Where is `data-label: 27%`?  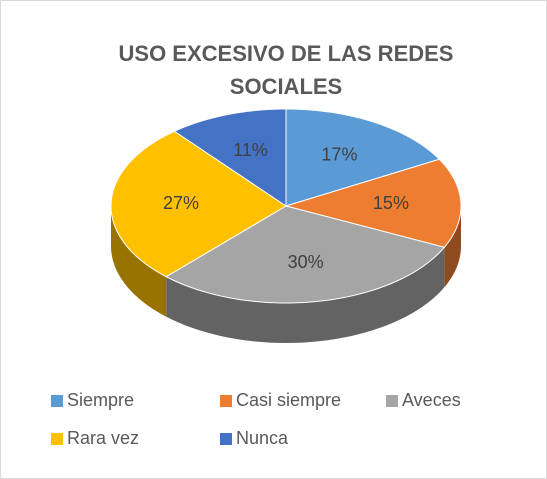
data-label: 27% is located at coordinates (181, 203).